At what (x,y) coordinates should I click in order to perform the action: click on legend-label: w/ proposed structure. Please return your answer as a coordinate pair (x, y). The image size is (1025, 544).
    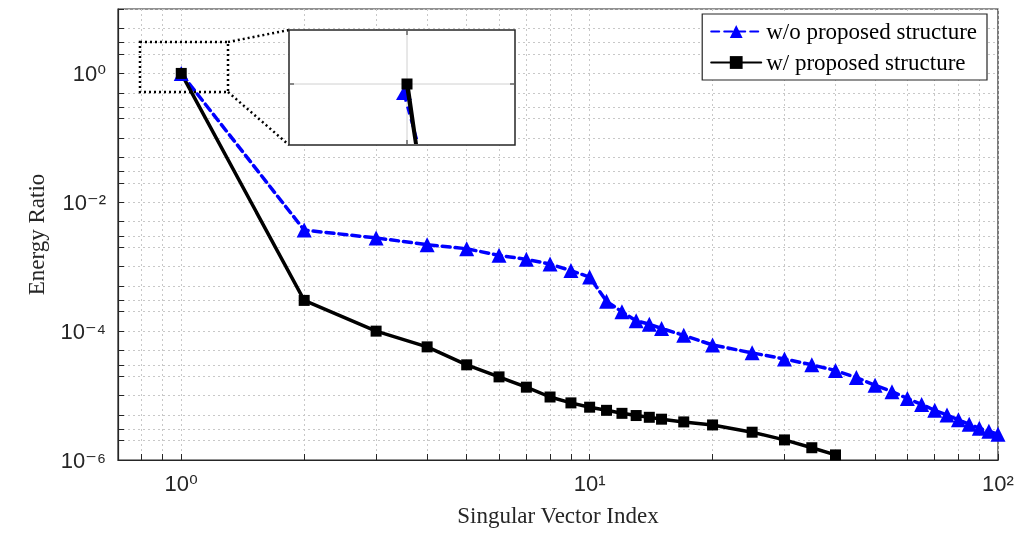
    Looking at the image, I should click on (866, 62).